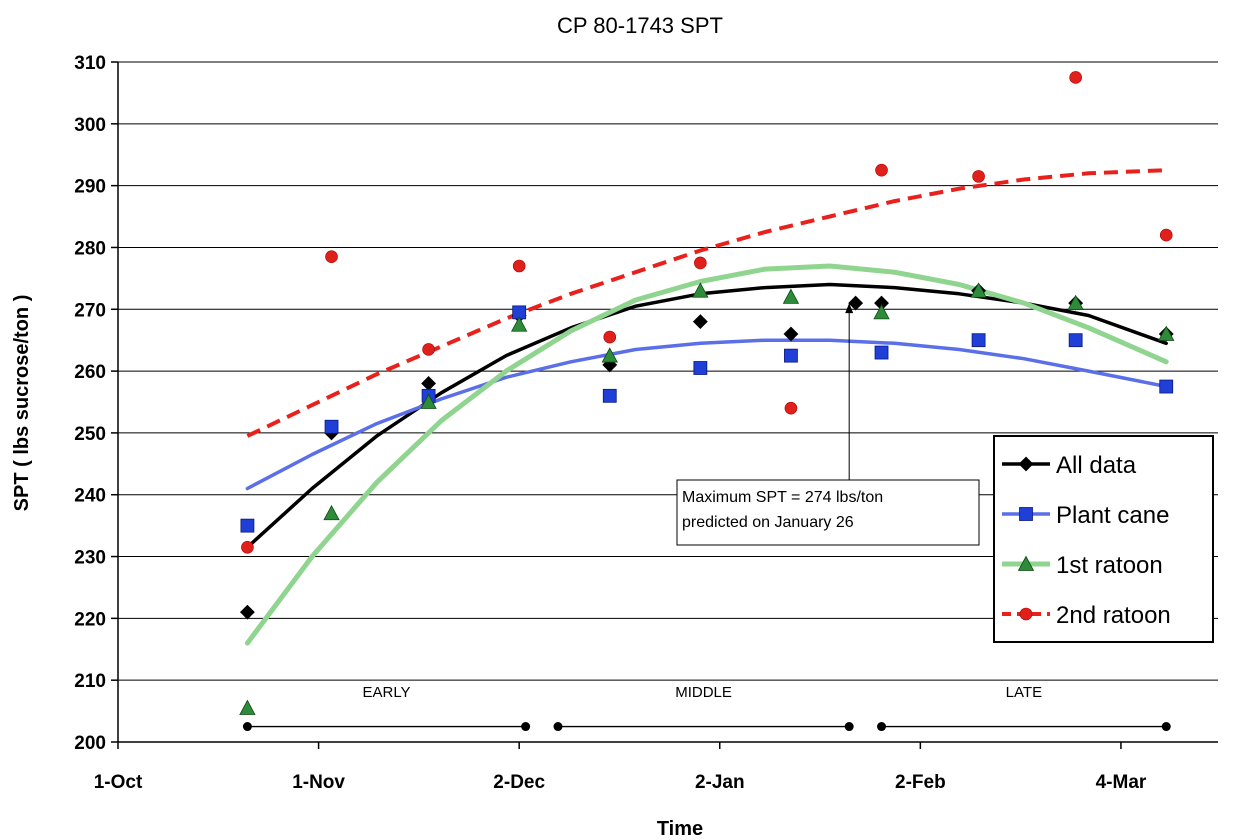  What do you see at coordinates (703, 692) in the screenshot?
I see `phase-label: MIDDLE` at bounding box center [703, 692].